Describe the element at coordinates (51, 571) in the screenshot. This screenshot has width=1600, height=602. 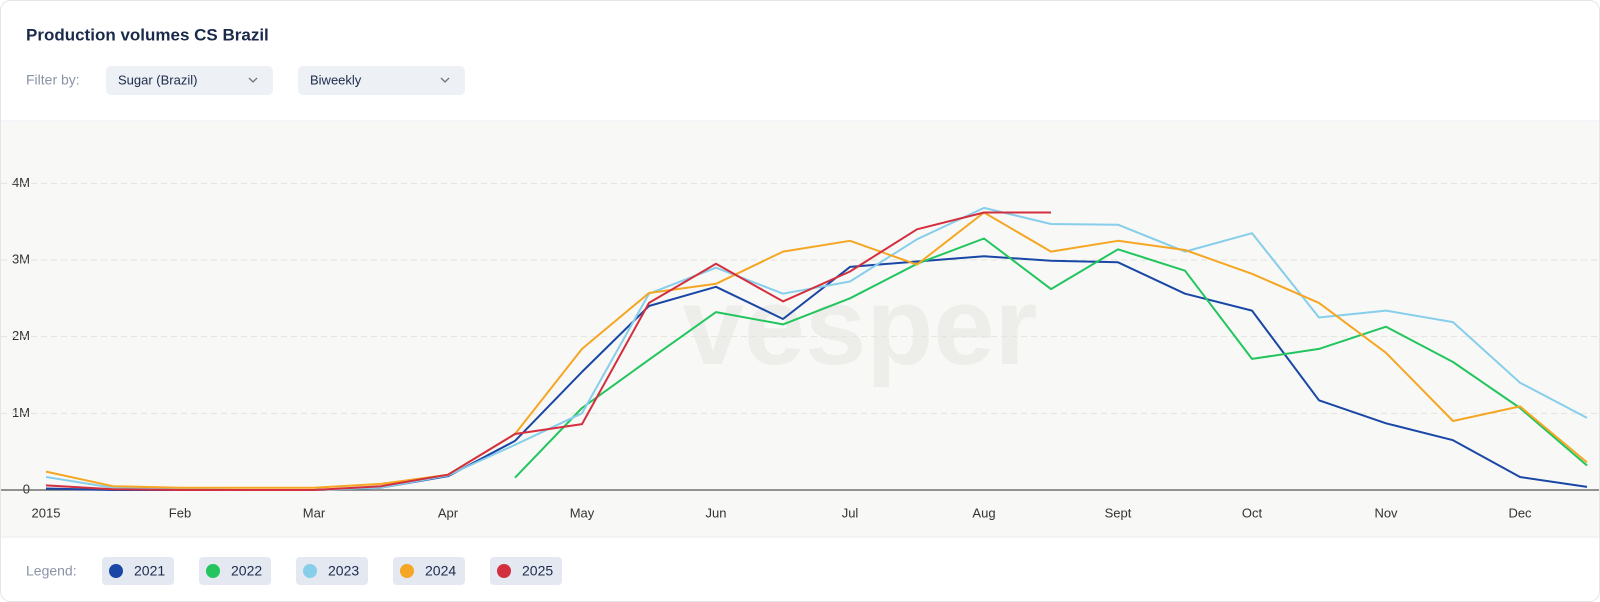
I see `legend-label: Legend:` at that location.